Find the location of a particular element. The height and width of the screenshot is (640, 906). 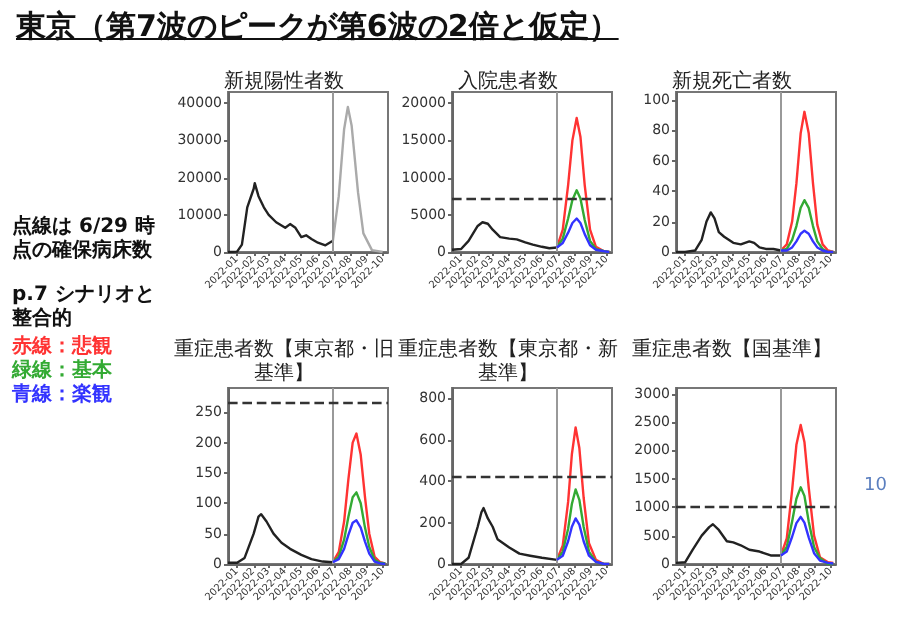

text: 緑線：基本 is located at coordinates (63, 371).